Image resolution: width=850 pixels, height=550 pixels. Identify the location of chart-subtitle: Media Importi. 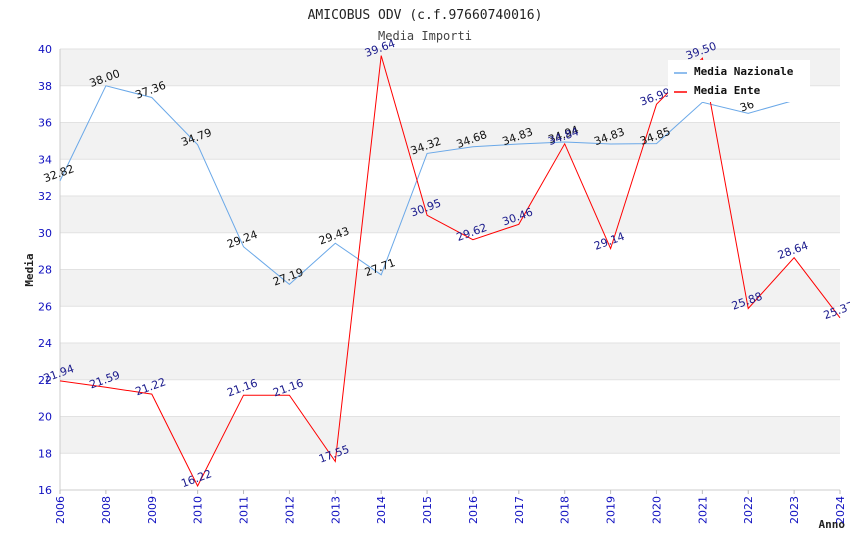
(425, 36).